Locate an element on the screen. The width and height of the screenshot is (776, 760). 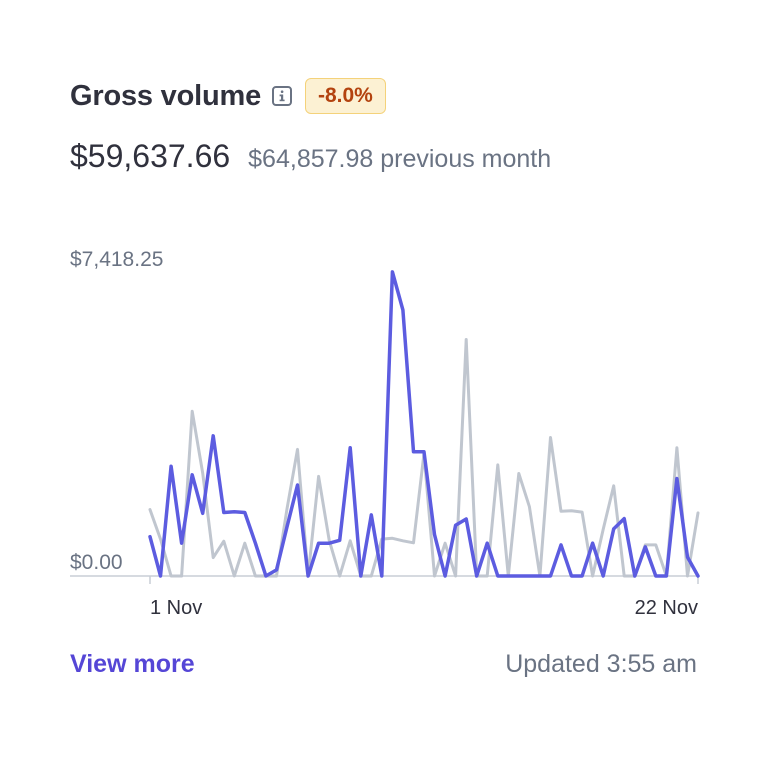
x-tick-label-end: 22 Nov is located at coordinates (666, 608).